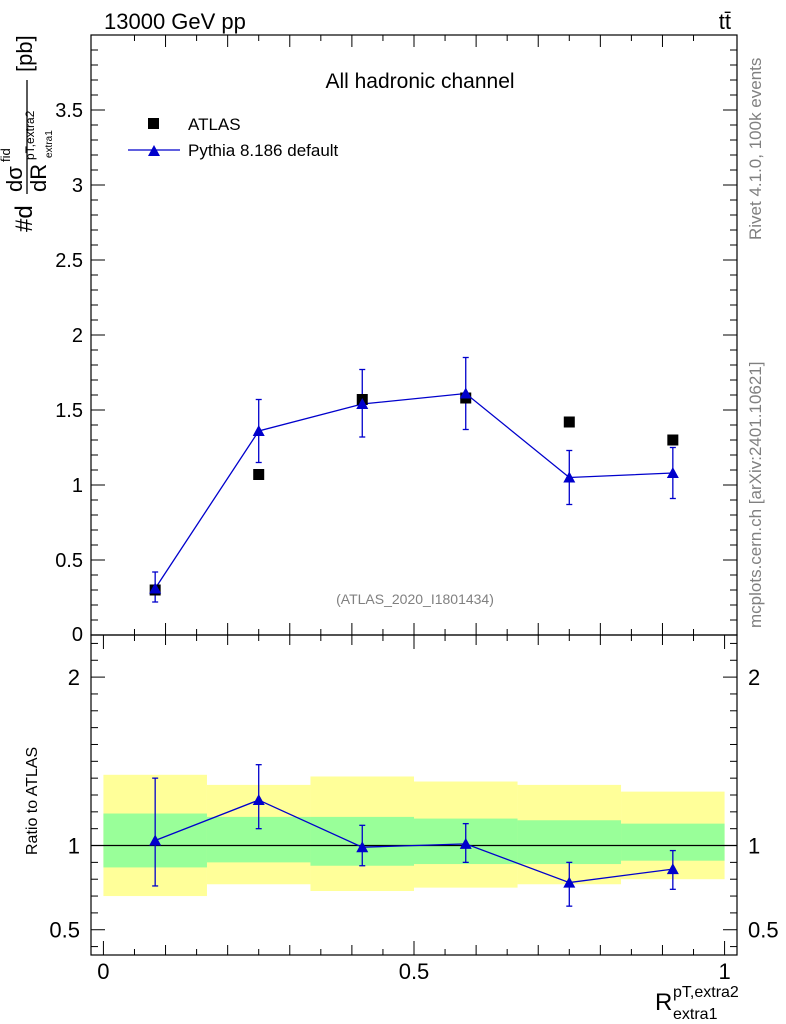 The image size is (786, 1024). I want to click on ylabel-denominator-sup: pT,extra2, so click(30, 135).